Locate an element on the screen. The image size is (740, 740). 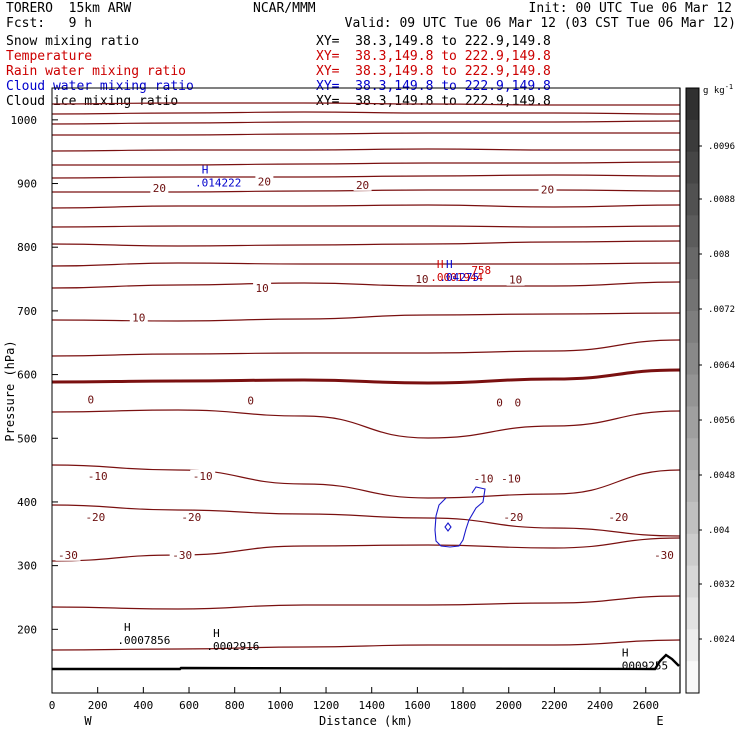
x-tick-label: 2600 is located at coordinates (645, 705).